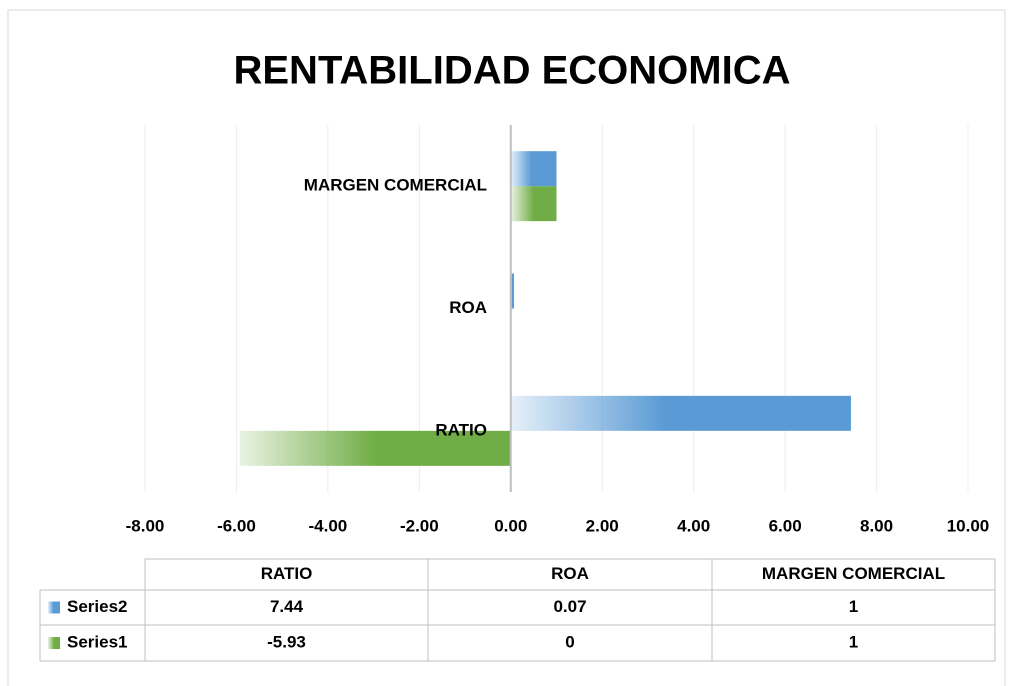 The height and width of the screenshot is (686, 1010). I want to click on x-tick-label: 8.00, so click(876, 525).